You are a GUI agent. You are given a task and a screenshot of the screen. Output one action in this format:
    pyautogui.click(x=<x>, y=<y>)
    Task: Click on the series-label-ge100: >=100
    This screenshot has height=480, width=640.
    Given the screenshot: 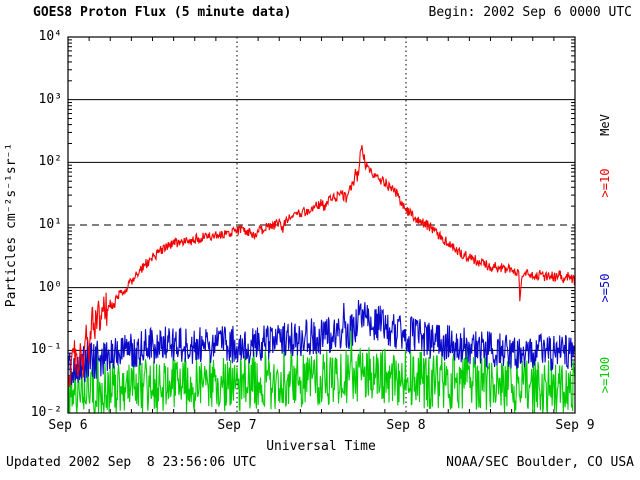 What is the action you would take?
    pyautogui.click(x=605, y=375)
    